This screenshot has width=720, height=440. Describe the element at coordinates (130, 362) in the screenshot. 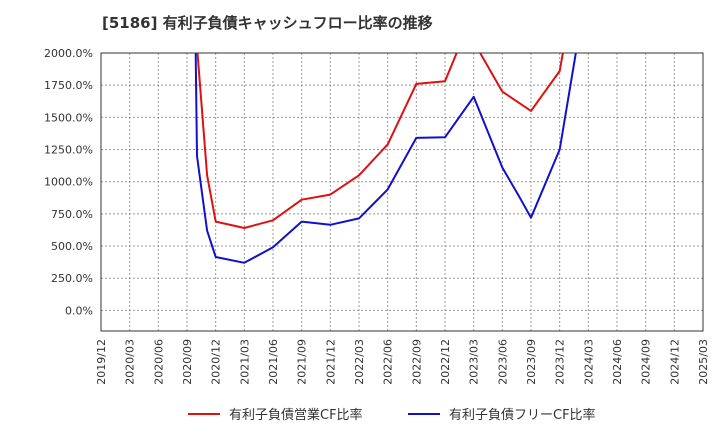

I see `x-tick-label: 2020/03` at that location.